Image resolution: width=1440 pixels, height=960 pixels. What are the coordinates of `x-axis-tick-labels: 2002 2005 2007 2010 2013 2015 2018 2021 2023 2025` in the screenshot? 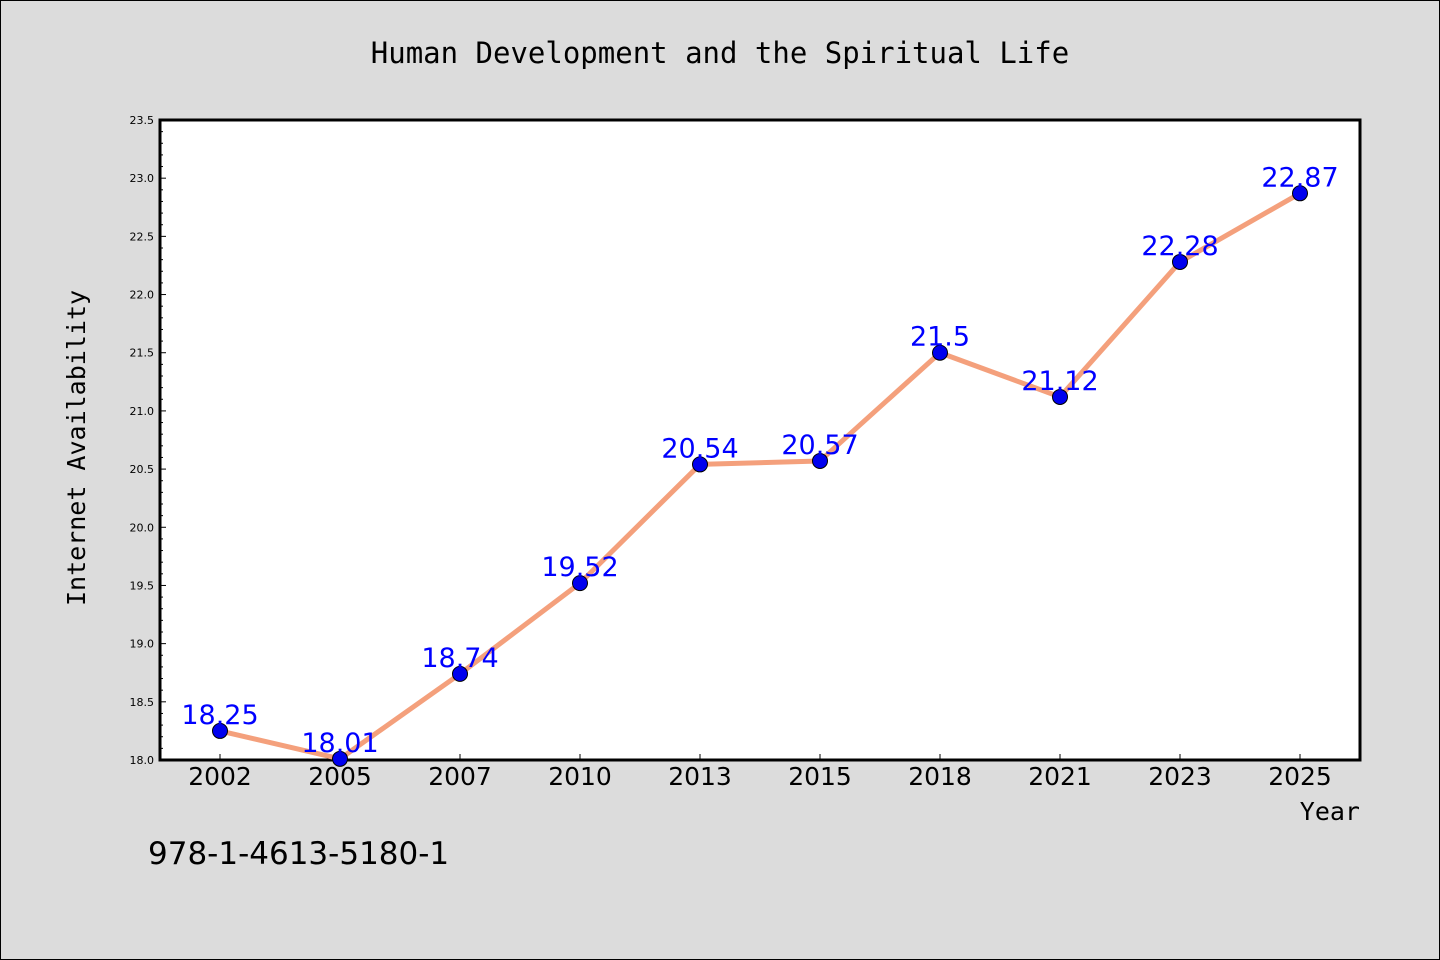 It's located at (760, 776).